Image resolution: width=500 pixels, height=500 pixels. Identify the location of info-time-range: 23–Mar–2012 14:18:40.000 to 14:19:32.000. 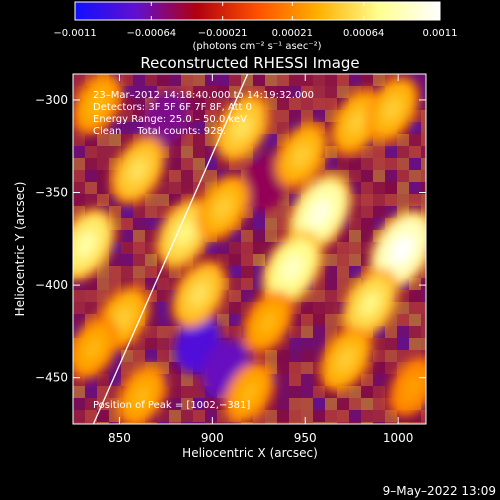
(203, 95).